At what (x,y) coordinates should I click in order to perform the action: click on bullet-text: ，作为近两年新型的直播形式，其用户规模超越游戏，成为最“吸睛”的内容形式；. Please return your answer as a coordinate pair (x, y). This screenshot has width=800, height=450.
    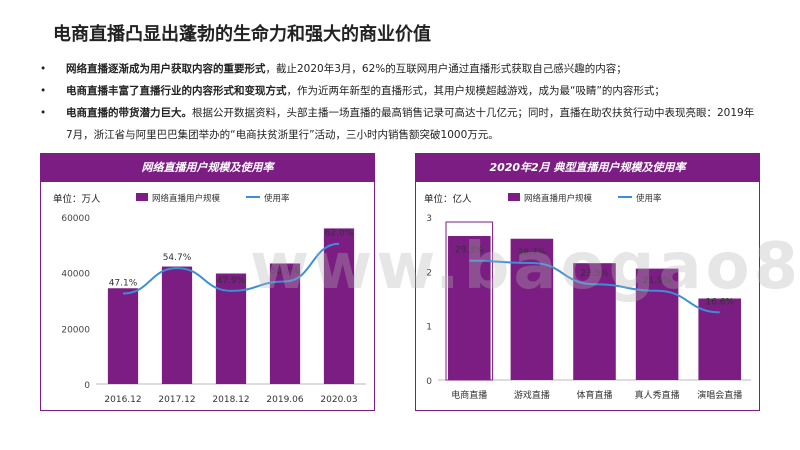
    Looking at the image, I should click on (475, 91).